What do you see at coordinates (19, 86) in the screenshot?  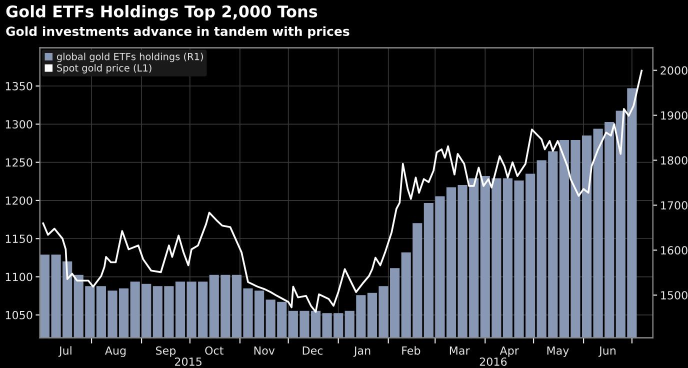 I see `y-tick-label: 1350` at bounding box center [19, 86].